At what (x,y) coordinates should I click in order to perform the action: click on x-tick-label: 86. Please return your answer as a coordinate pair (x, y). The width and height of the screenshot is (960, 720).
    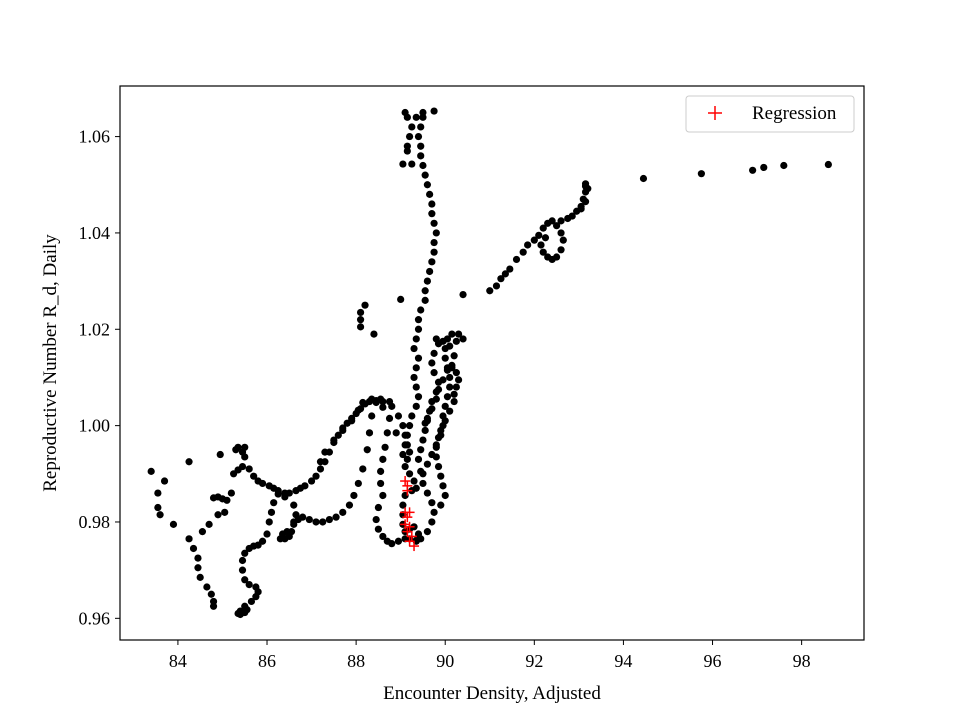
    Looking at the image, I should click on (267, 661).